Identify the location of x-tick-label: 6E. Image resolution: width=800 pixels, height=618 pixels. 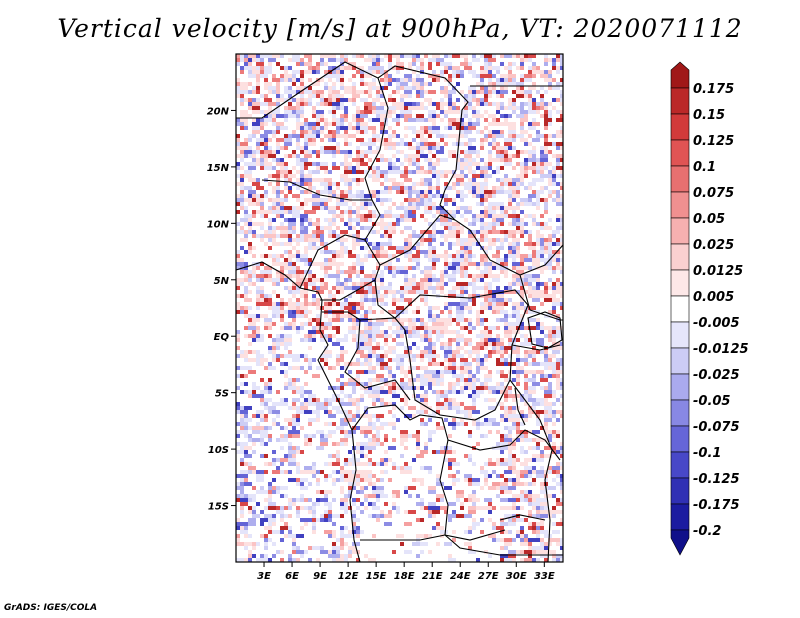
(292, 576).